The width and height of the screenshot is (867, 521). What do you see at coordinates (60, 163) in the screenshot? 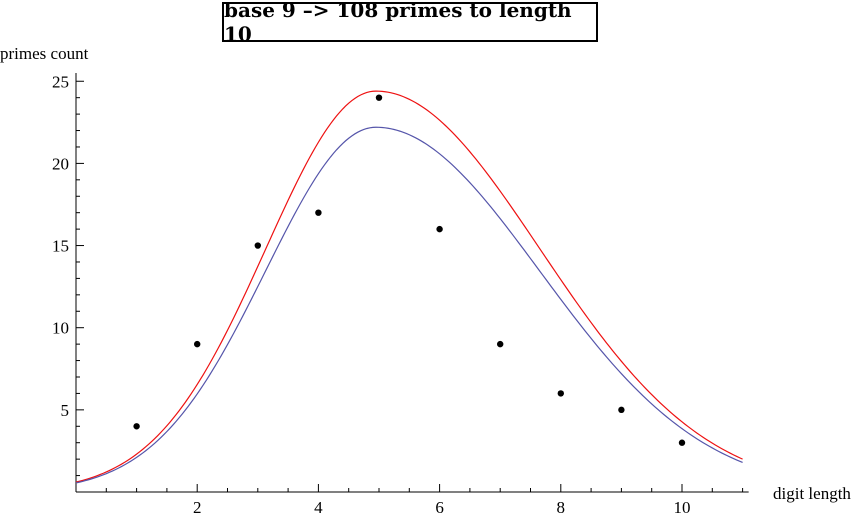
I see `y-tick-label: 20` at bounding box center [60, 163].